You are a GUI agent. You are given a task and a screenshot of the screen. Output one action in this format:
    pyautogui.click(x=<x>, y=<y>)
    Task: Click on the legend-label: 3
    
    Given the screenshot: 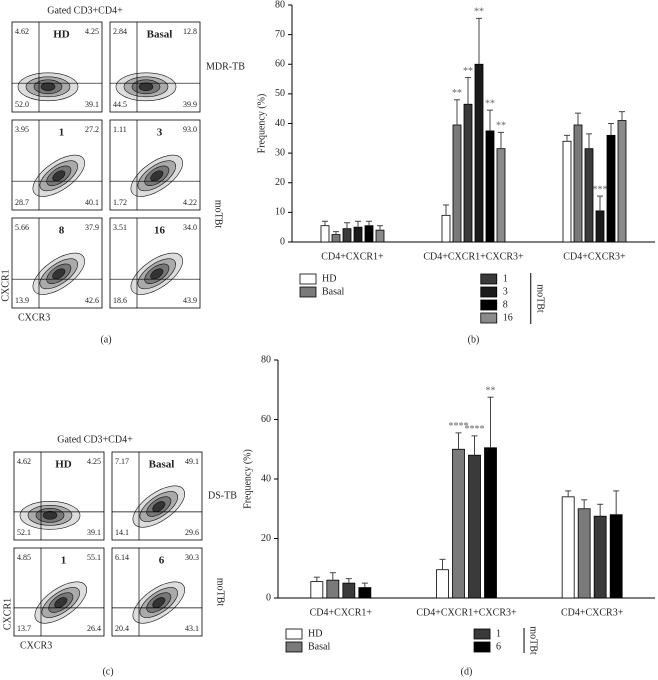 What is the action you would take?
    pyautogui.click(x=505, y=291)
    